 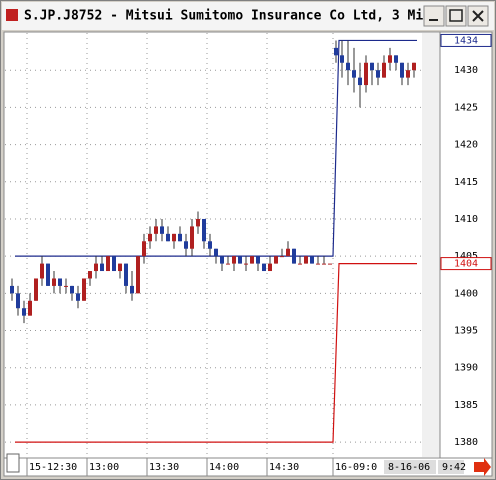 I want to click on time-label: 9:42, so click(x=454, y=467).